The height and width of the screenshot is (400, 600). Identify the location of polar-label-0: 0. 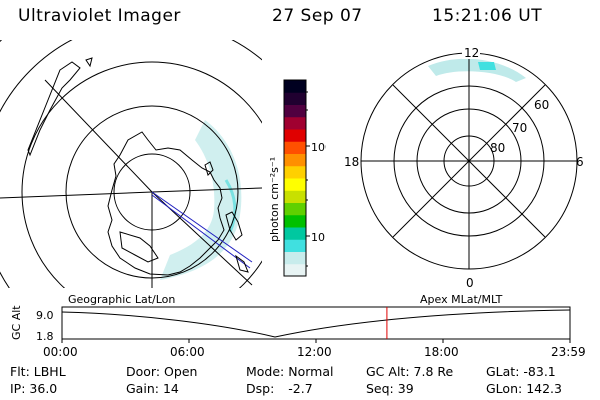
(470, 283).